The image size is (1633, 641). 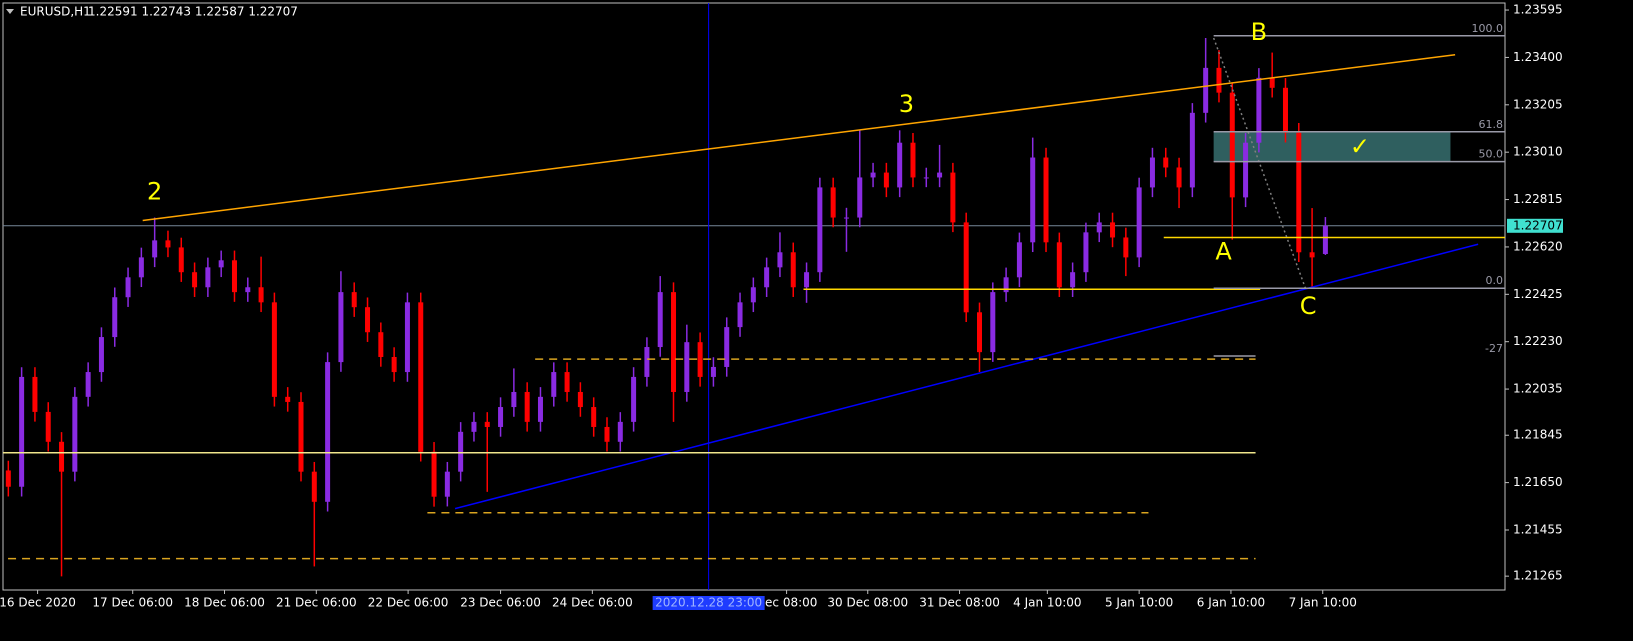 I want to click on x-tick-label: 16 Dec 2020, so click(x=38, y=603).